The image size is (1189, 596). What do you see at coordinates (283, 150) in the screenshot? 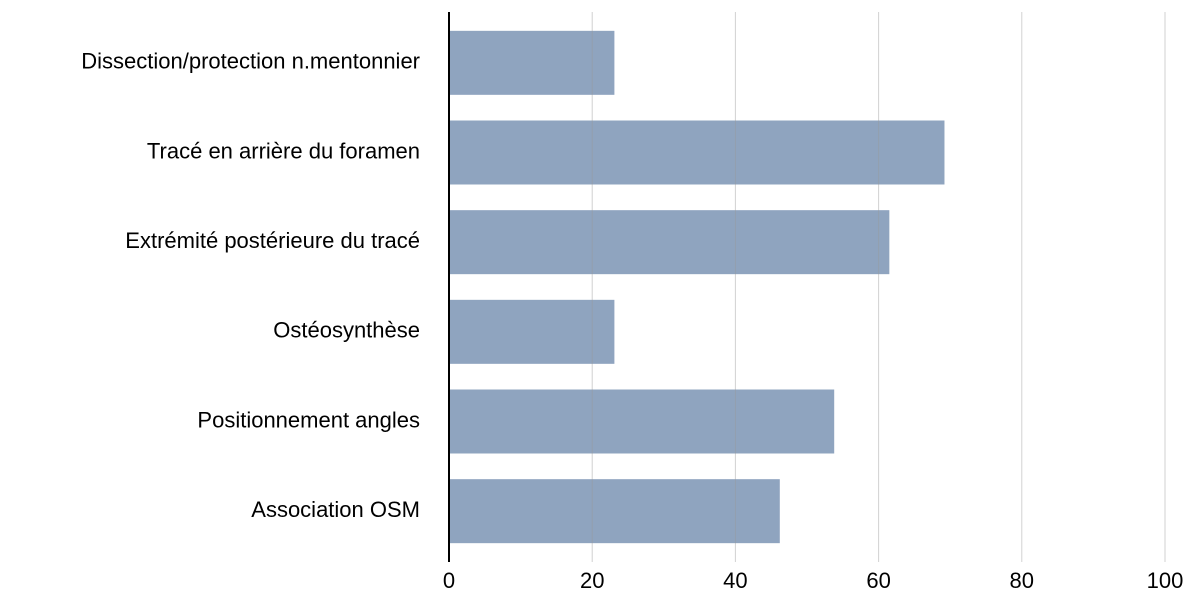
I see `y-tick-label: Tracé en arrière du foramen` at bounding box center [283, 150].